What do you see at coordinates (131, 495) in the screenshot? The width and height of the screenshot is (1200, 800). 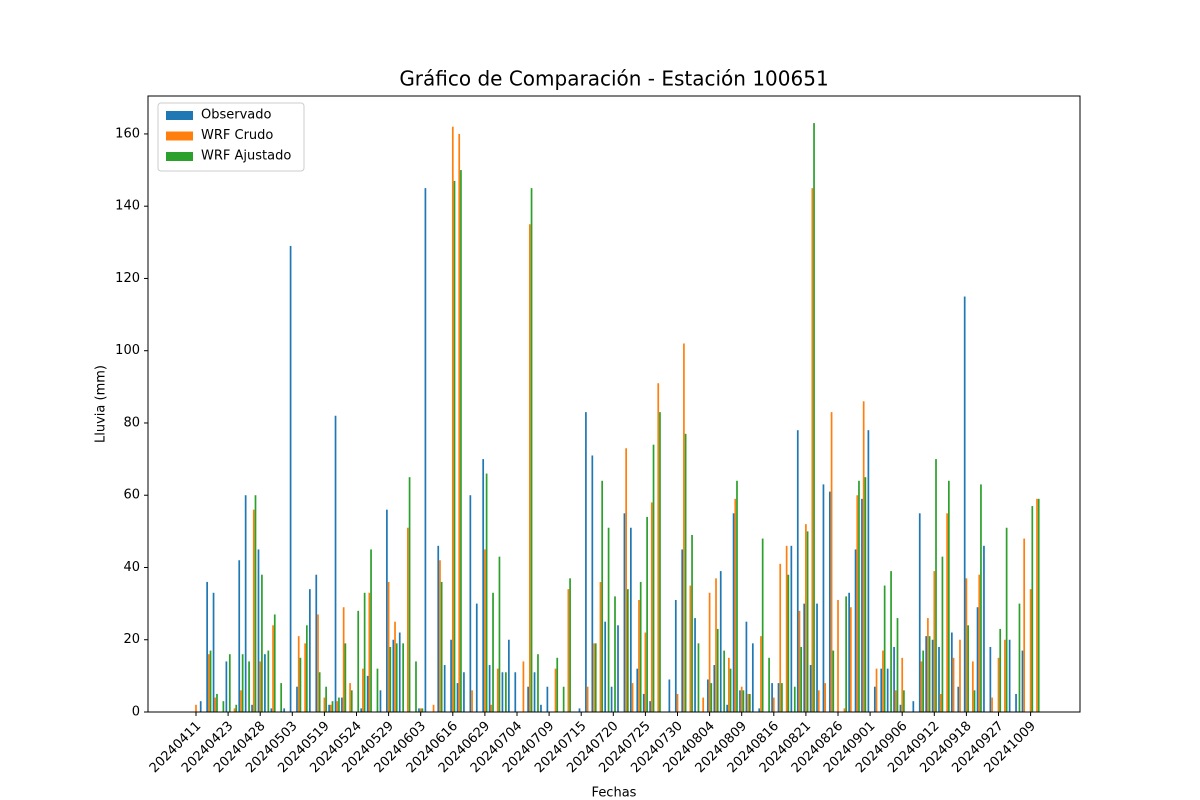 I see `y-tick-label: 60` at bounding box center [131, 495].